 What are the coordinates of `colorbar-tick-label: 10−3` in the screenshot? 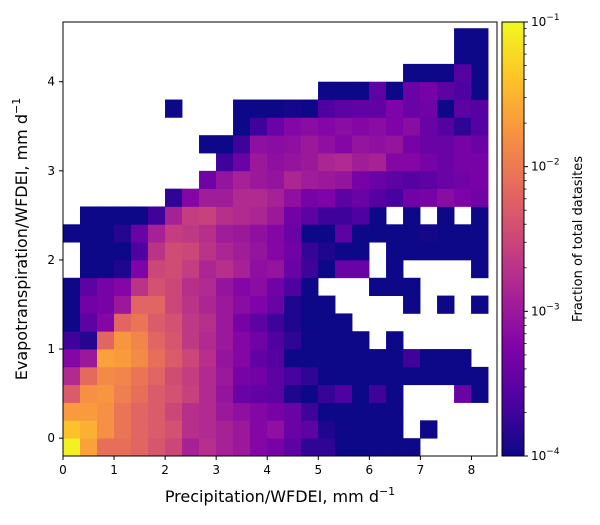 It's located at (545, 310).